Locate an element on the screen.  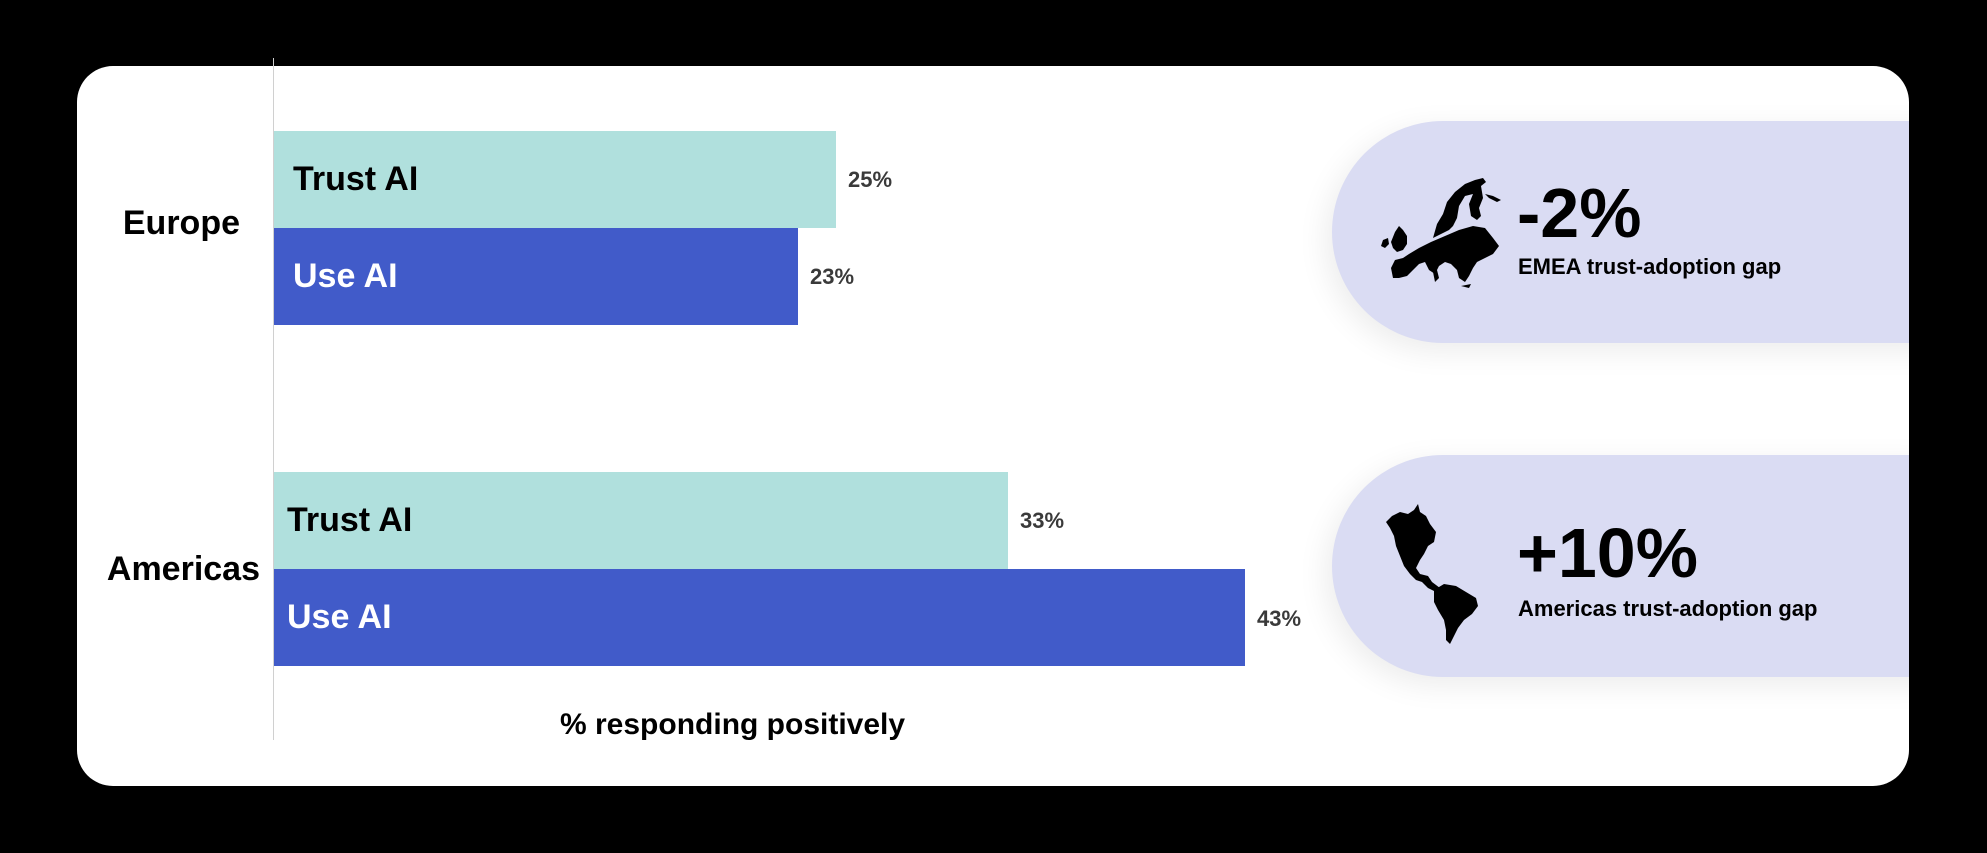
gap-caption-emea: EMEA trust-adoption gap is located at coordinates (1650, 266).